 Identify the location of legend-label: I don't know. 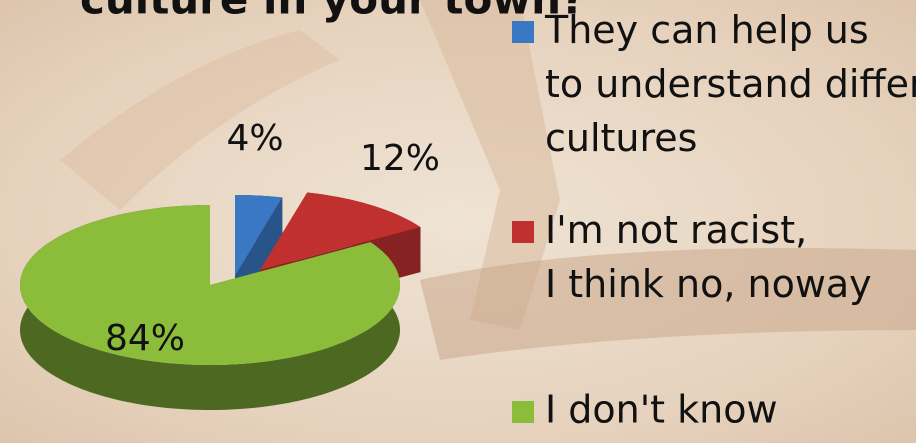
(661, 410).